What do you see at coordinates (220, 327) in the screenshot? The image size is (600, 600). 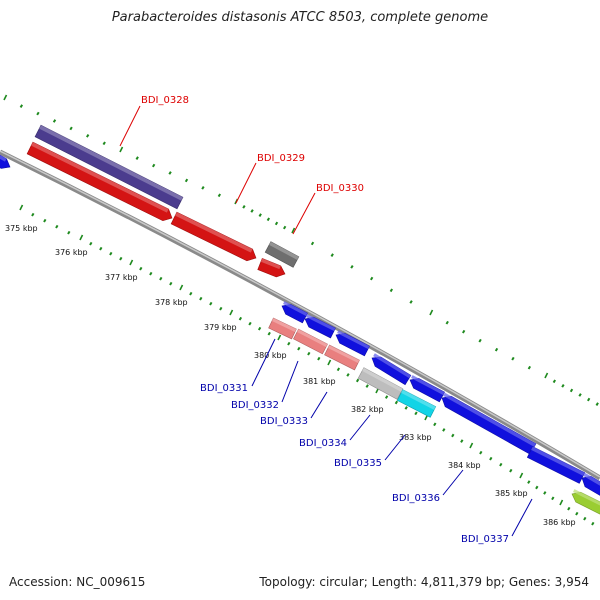 I see `scale-label: 379 kbp` at bounding box center [220, 327].